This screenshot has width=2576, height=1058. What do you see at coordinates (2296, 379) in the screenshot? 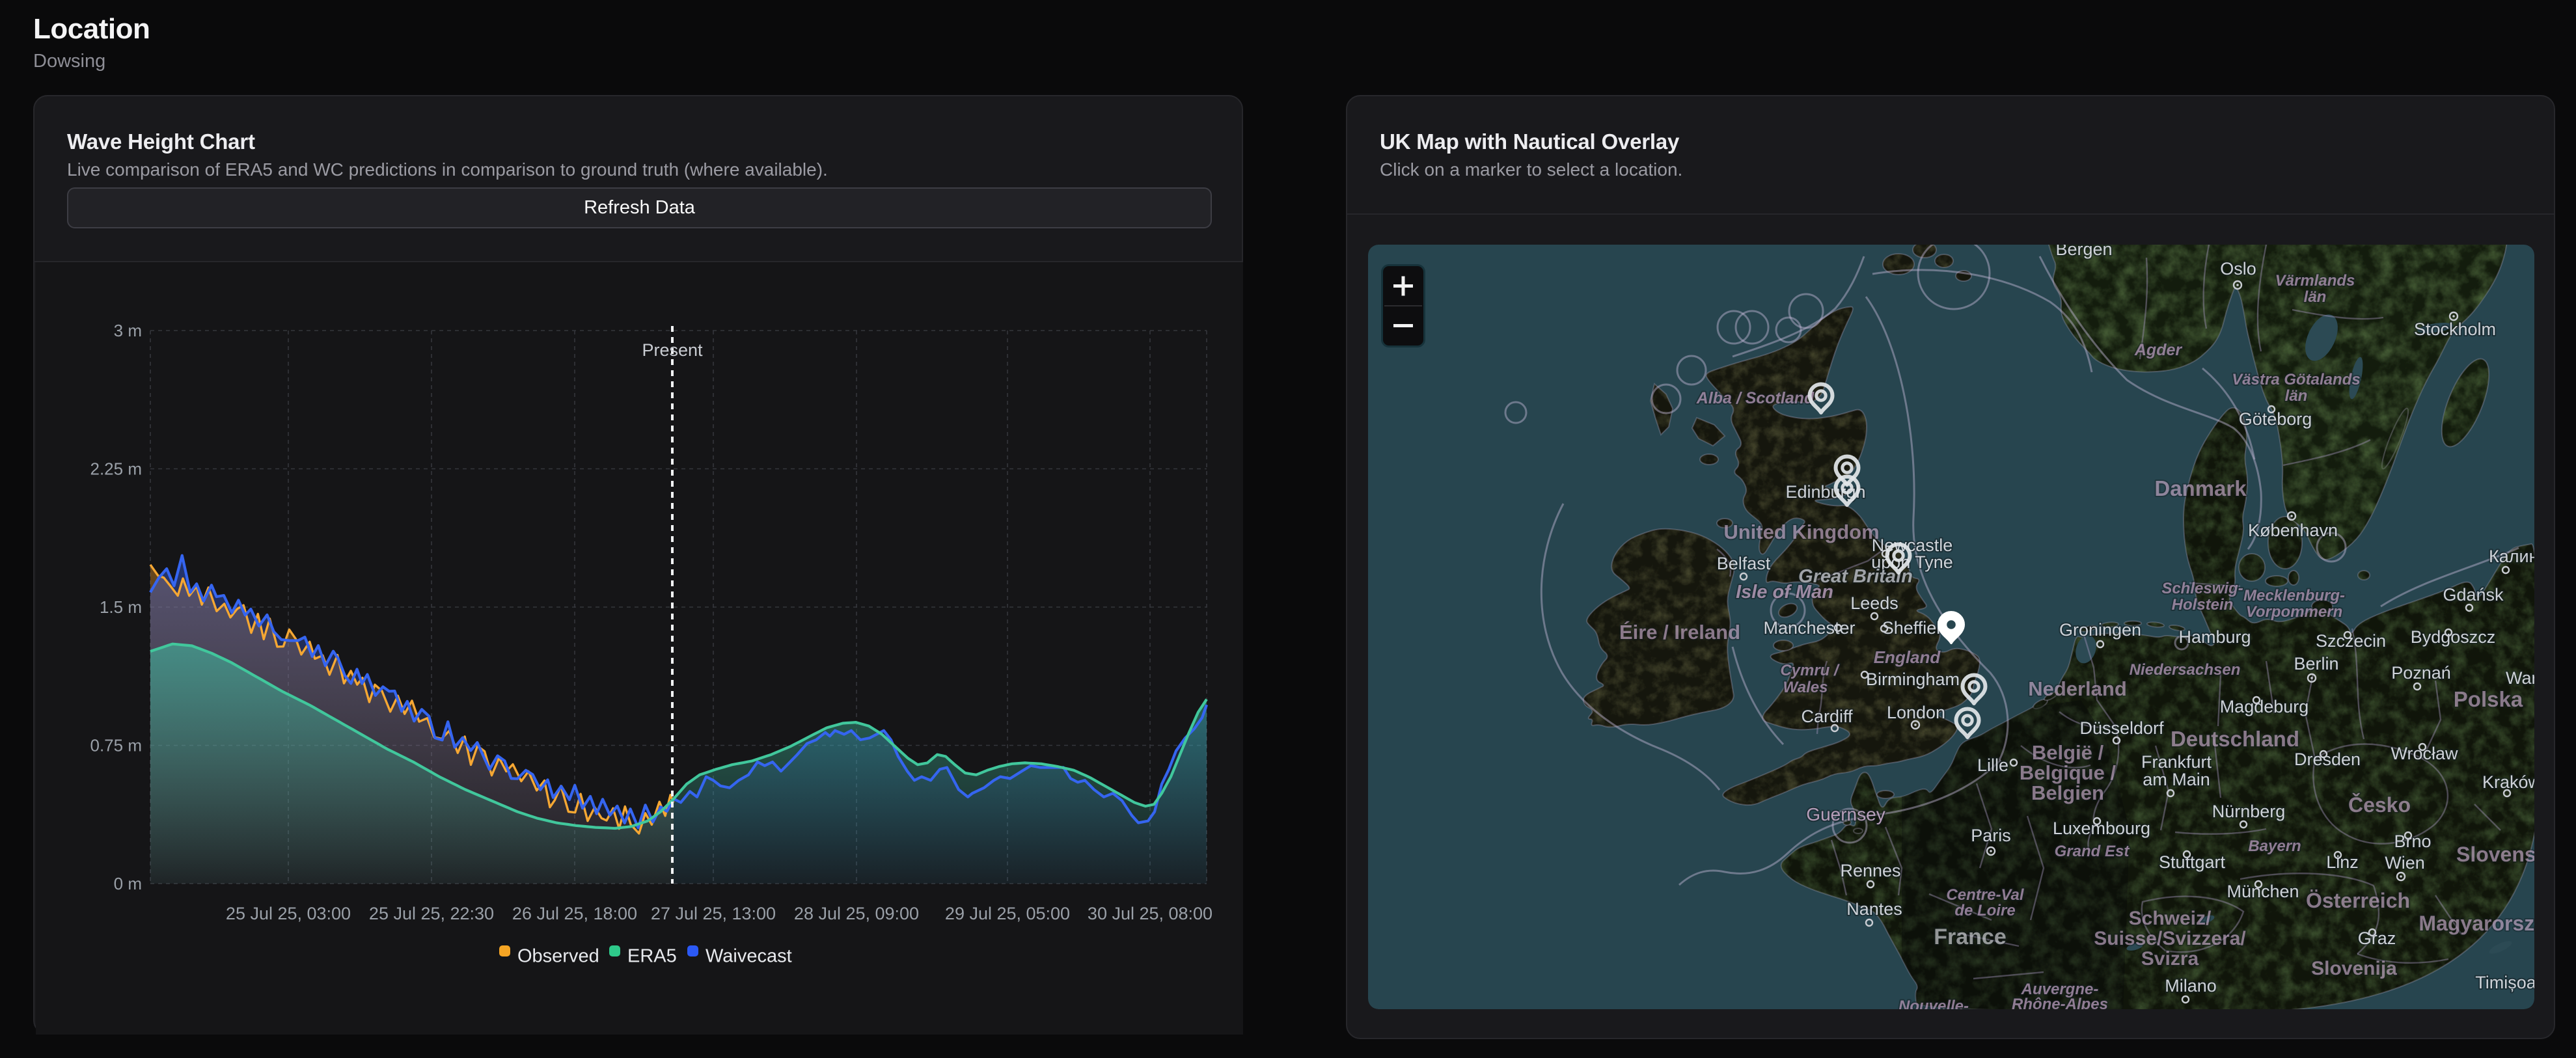
I see `svg-text: Västra Götalands` at bounding box center [2296, 379].